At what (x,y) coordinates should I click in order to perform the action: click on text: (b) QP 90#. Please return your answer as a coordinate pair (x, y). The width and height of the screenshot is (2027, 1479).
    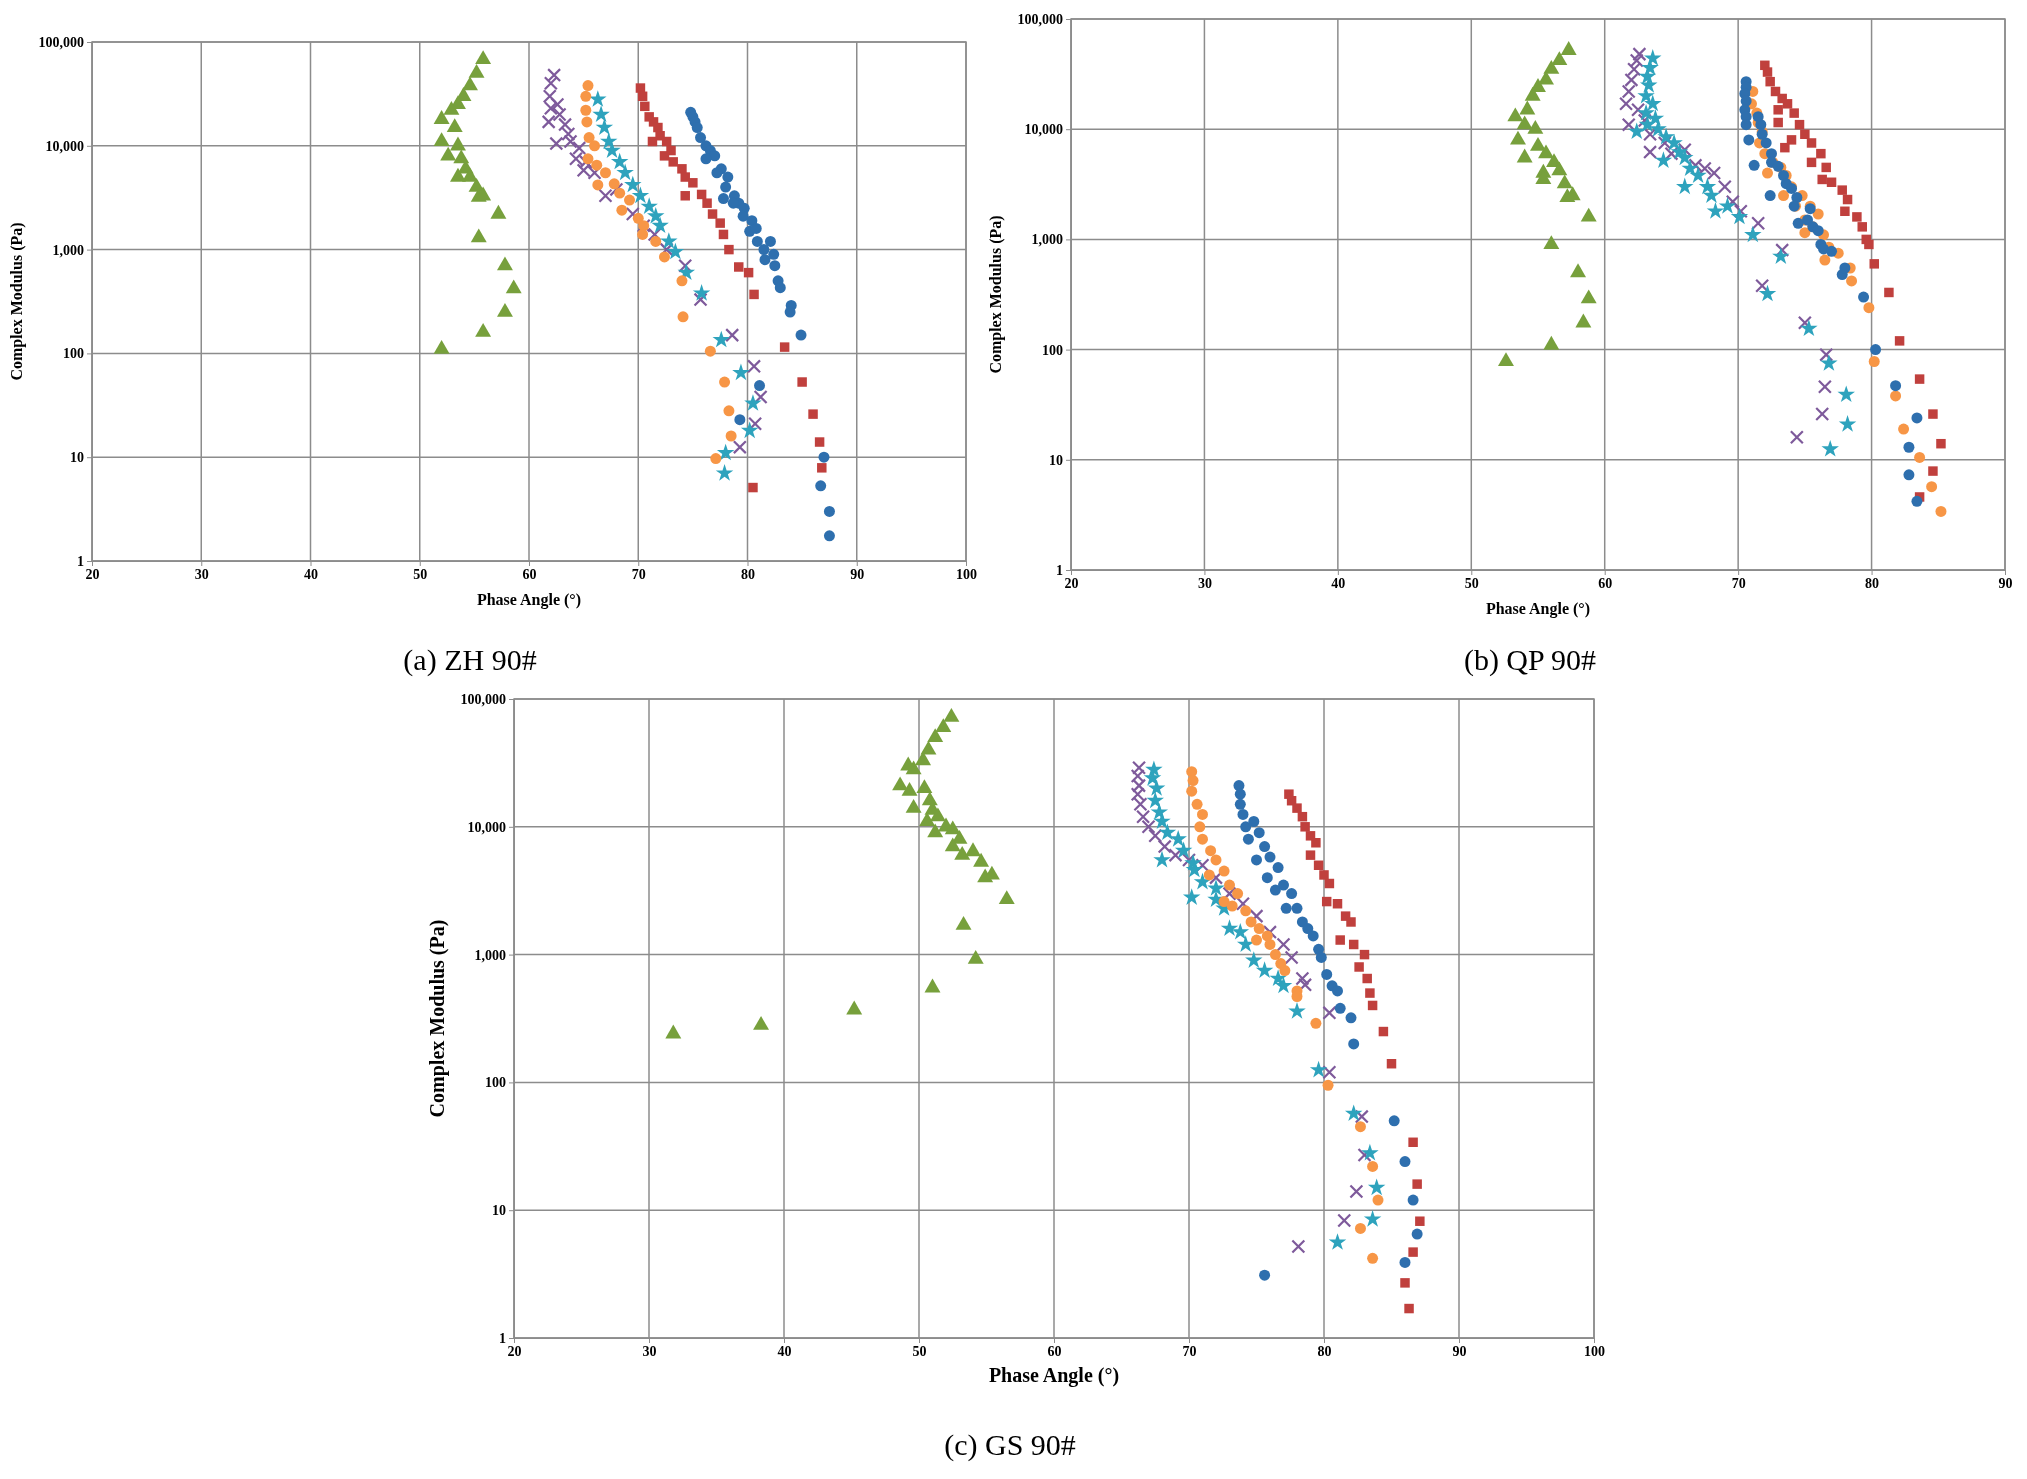
    Looking at the image, I should click on (1530, 660).